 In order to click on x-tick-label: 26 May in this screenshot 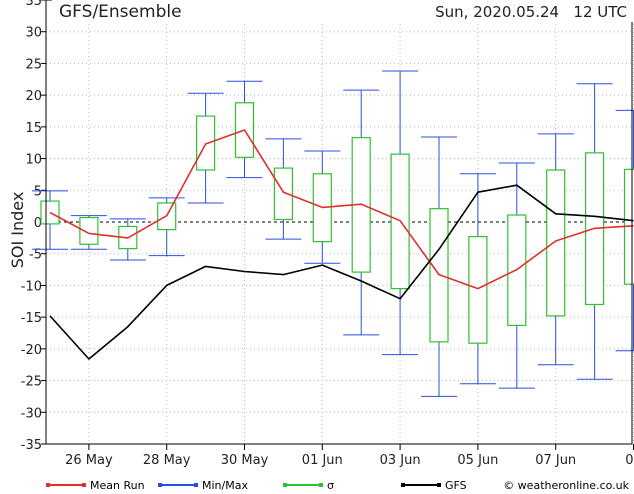, I will do `click(89, 460)`.